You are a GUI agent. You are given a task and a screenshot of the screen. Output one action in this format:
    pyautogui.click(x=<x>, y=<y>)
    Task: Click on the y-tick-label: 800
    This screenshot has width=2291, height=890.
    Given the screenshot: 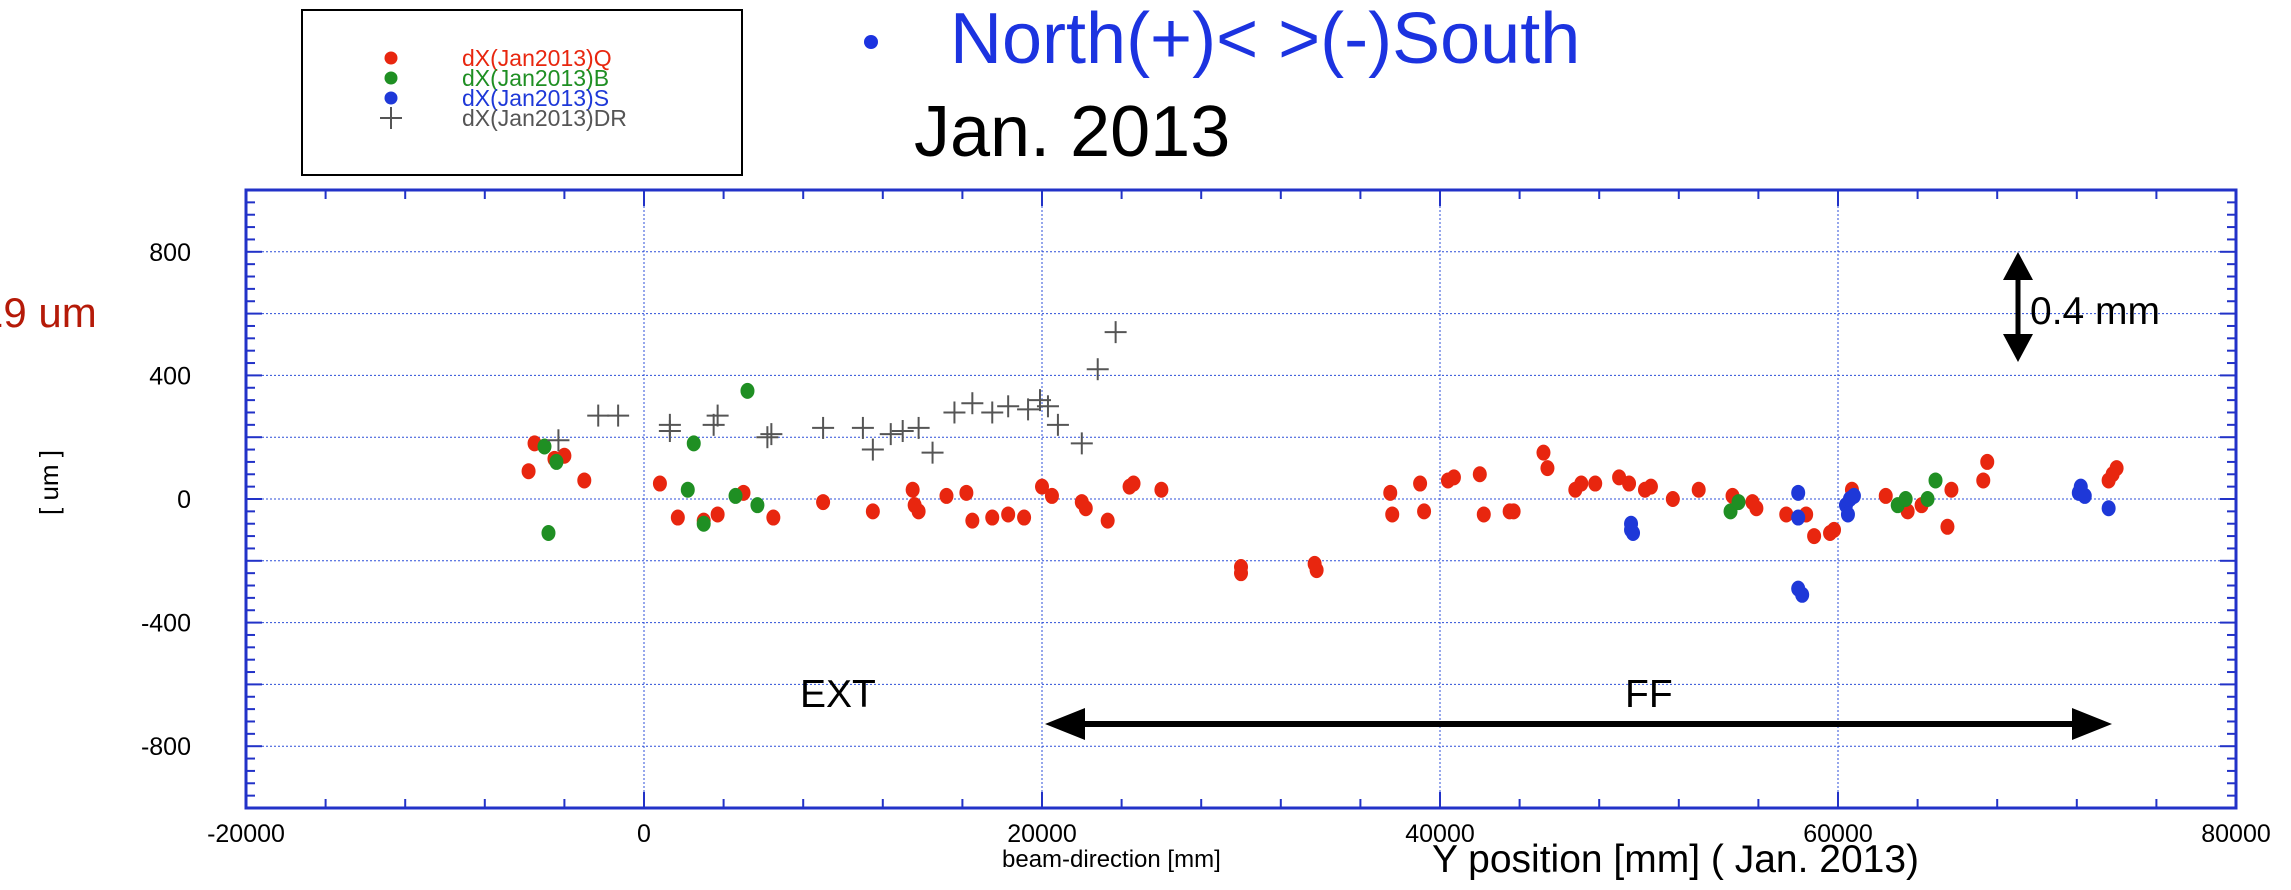 What is the action you would take?
    pyautogui.click(x=170, y=253)
    